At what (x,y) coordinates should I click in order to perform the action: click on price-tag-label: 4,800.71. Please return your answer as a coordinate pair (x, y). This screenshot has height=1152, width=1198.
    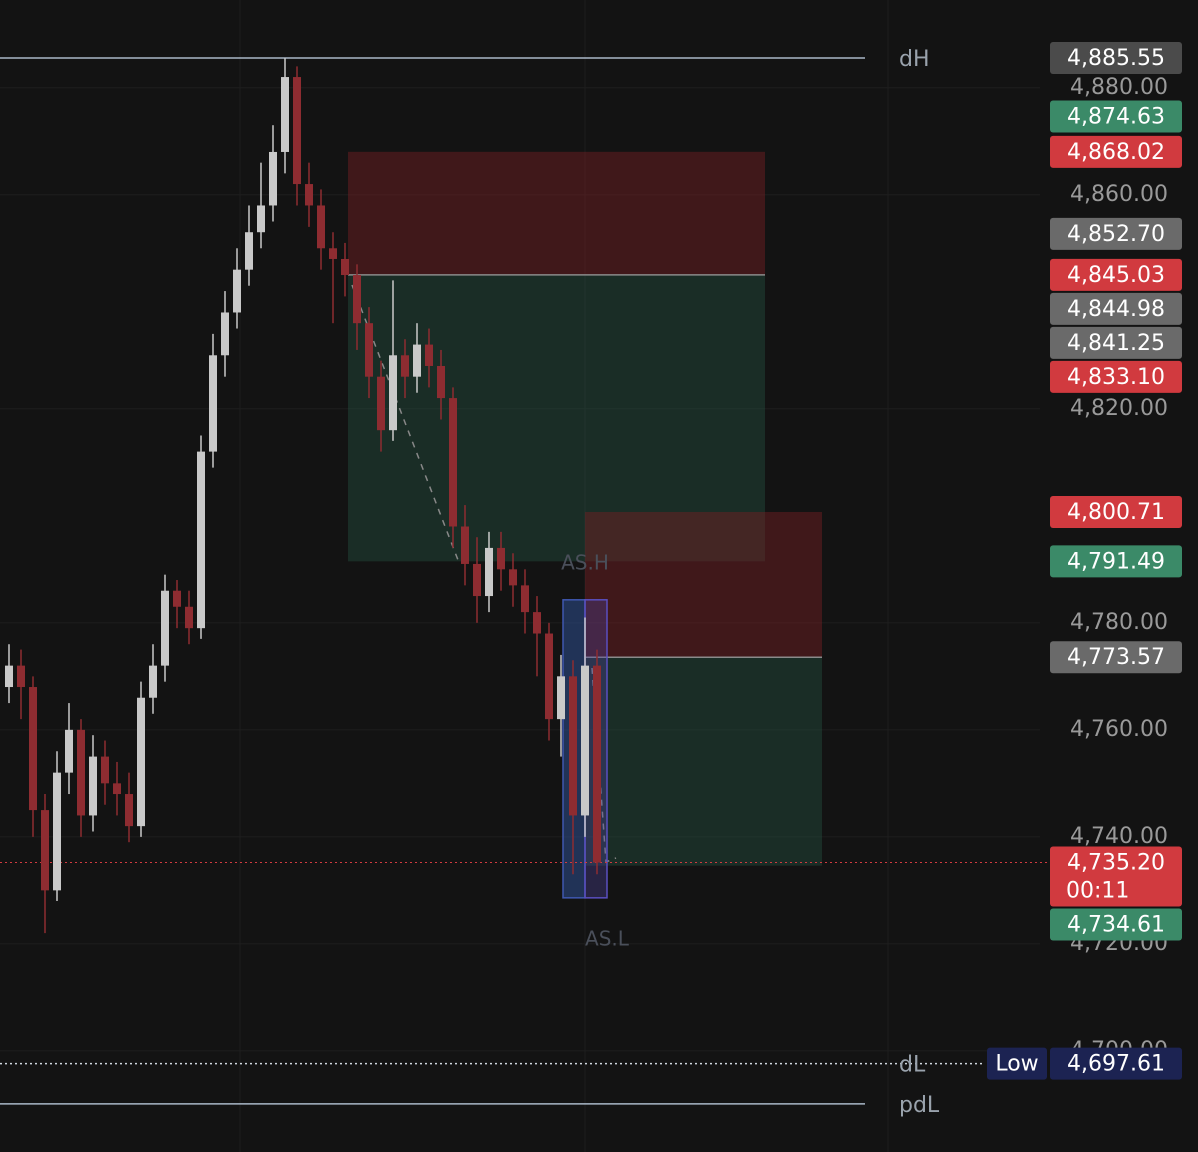
    Looking at the image, I should click on (1116, 512).